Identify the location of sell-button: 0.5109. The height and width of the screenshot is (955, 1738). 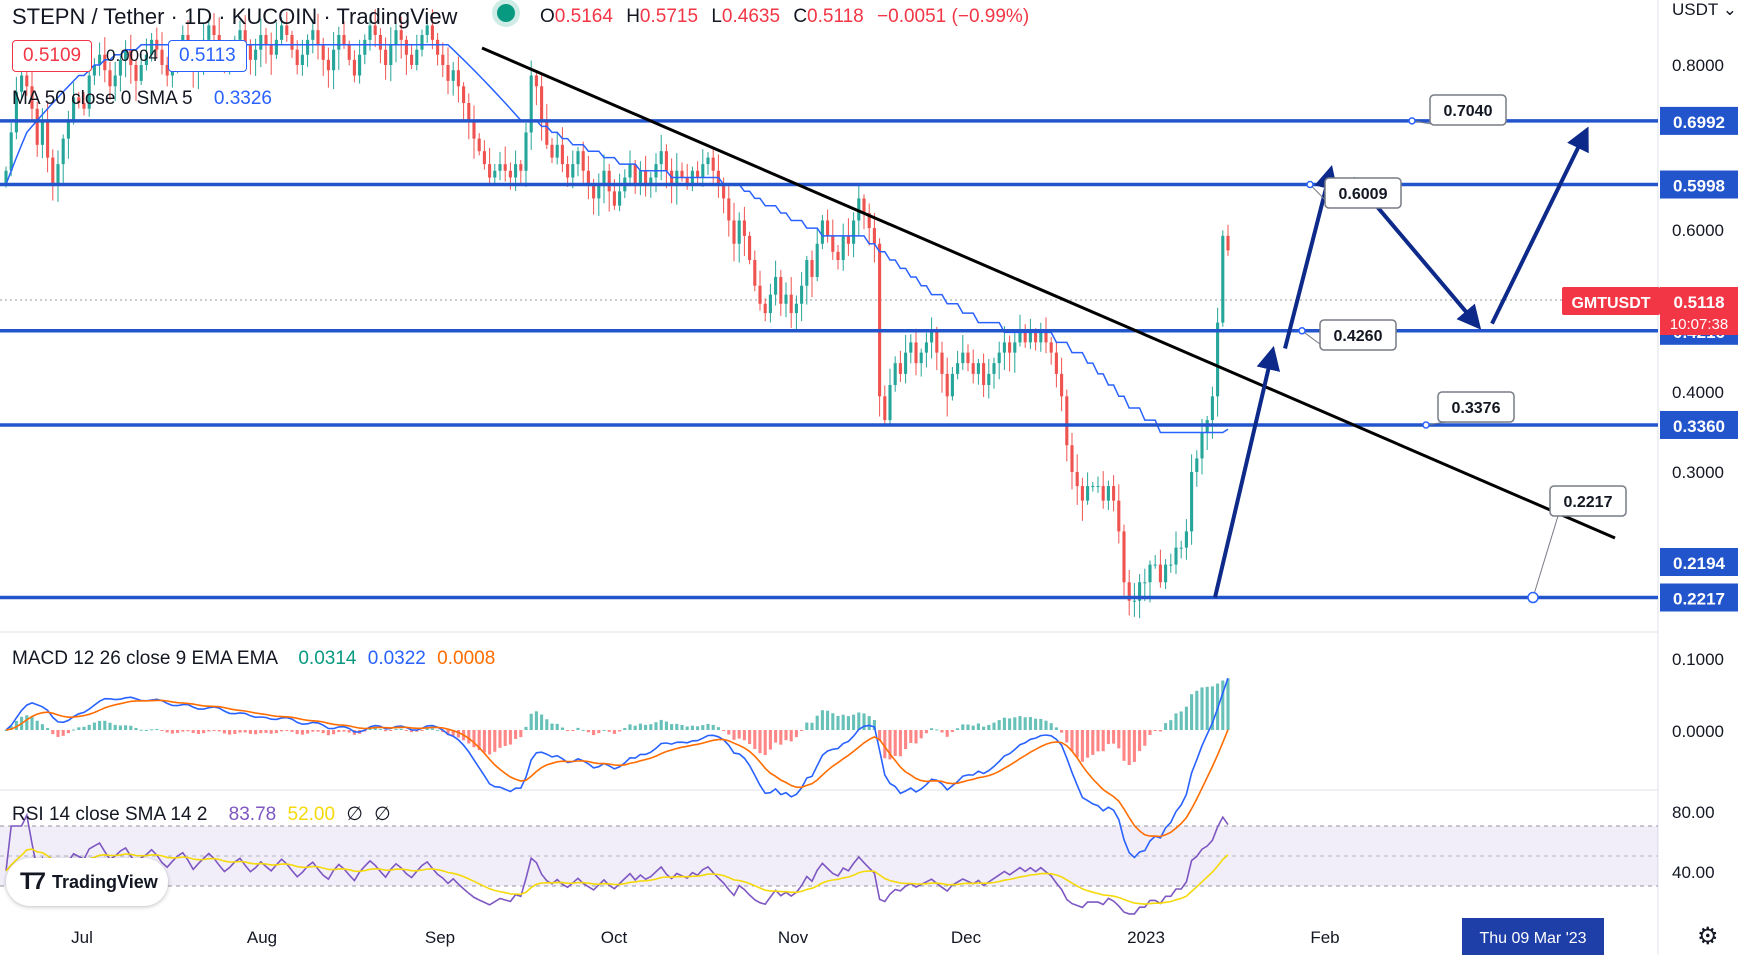
(52, 56).